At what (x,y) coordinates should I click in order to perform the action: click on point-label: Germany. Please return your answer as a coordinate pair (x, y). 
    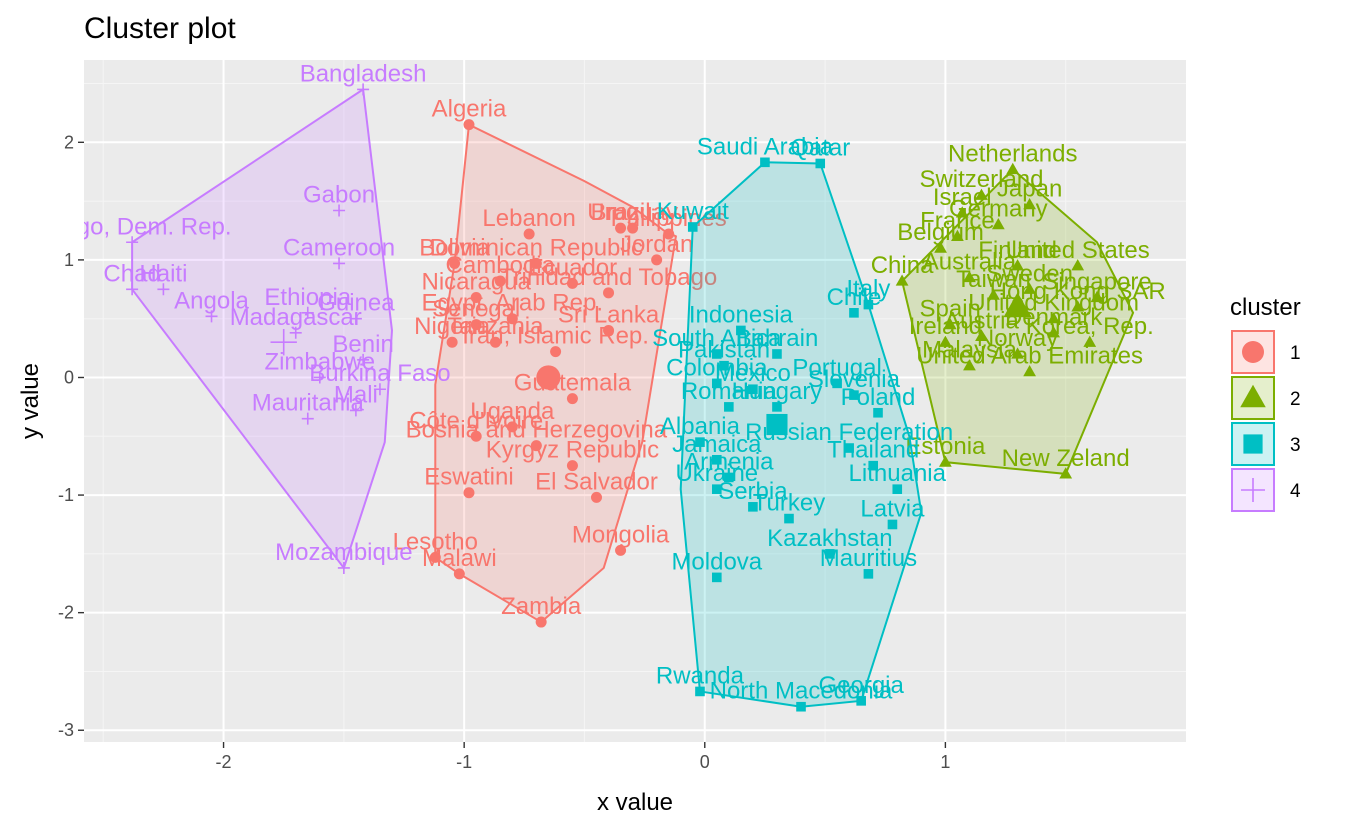
    Looking at the image, I should click on (998, 209).